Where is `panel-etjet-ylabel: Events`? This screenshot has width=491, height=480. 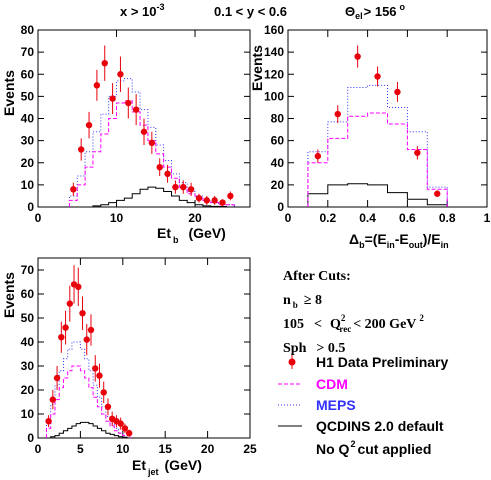 panel-etjet-ylabel: Events is located at coordinates (9, 295).